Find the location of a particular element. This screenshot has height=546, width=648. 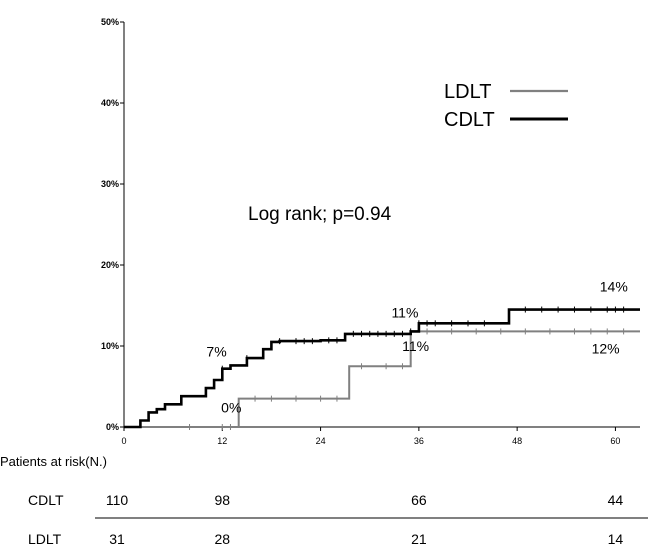

x-tick-label: 0 is located at coordinates (123, 441).